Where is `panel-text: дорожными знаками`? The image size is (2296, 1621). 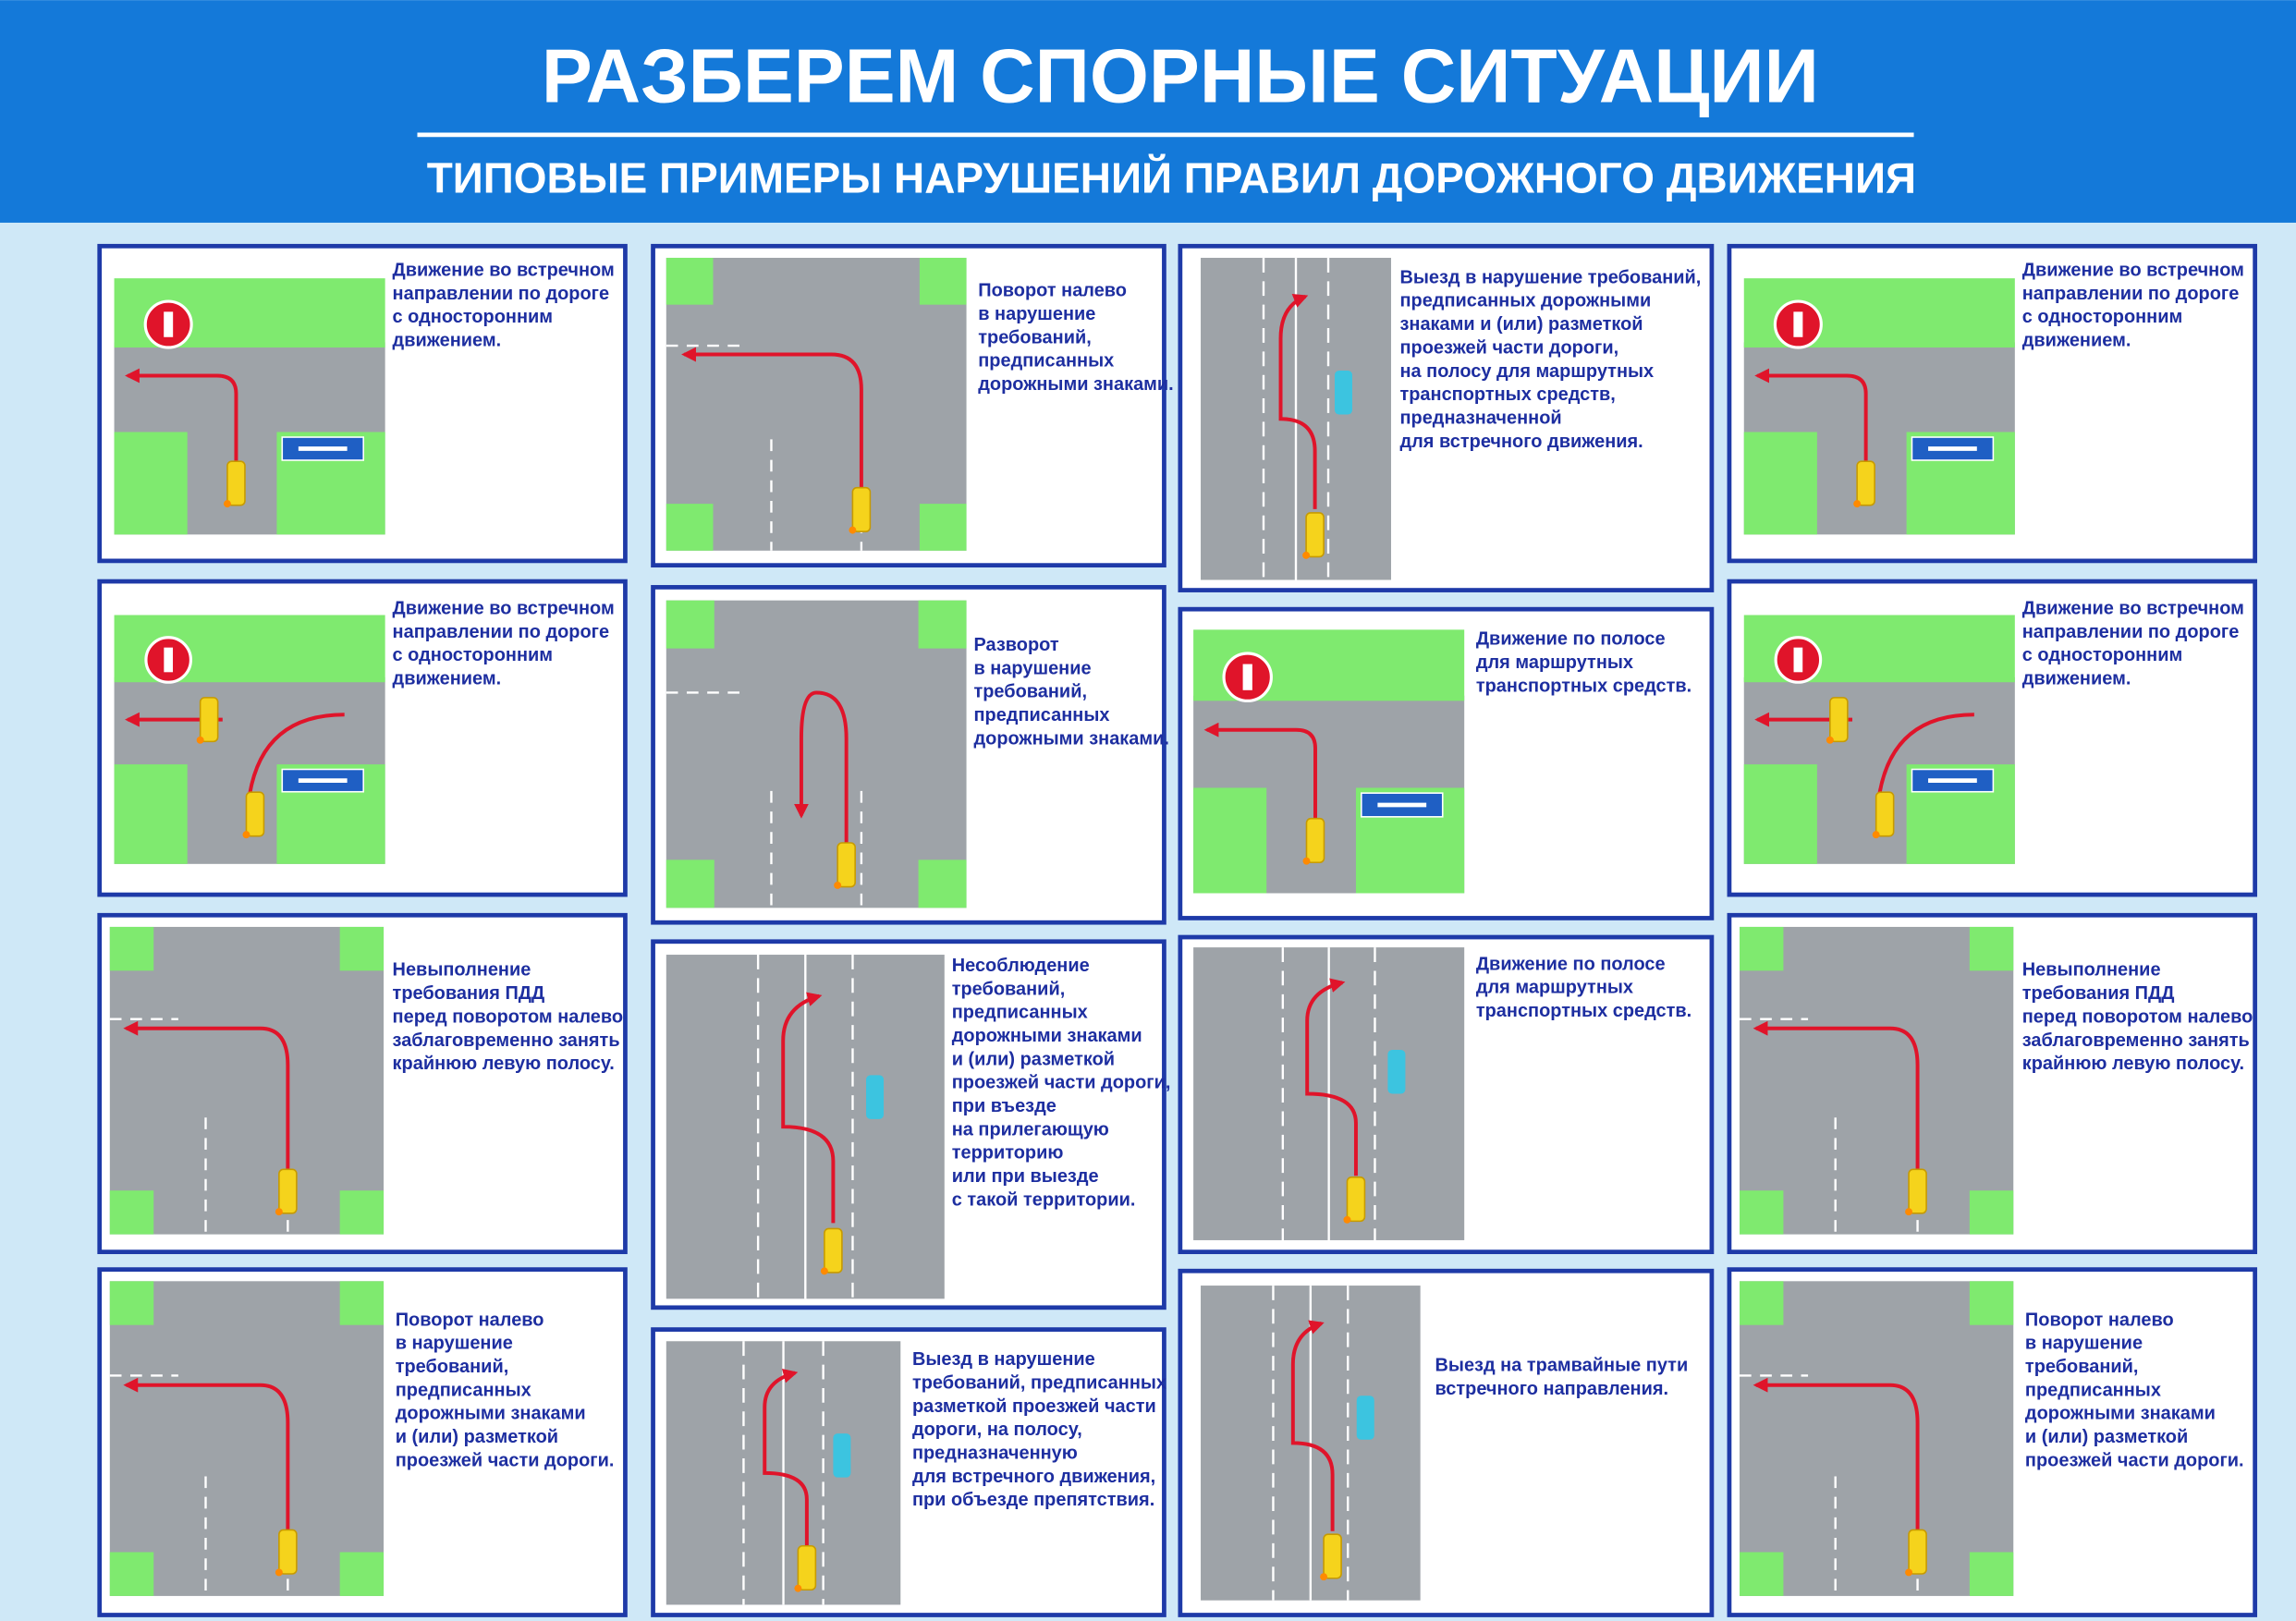
panel-text: дорожными знаками is located at coordinates (491, 1414).